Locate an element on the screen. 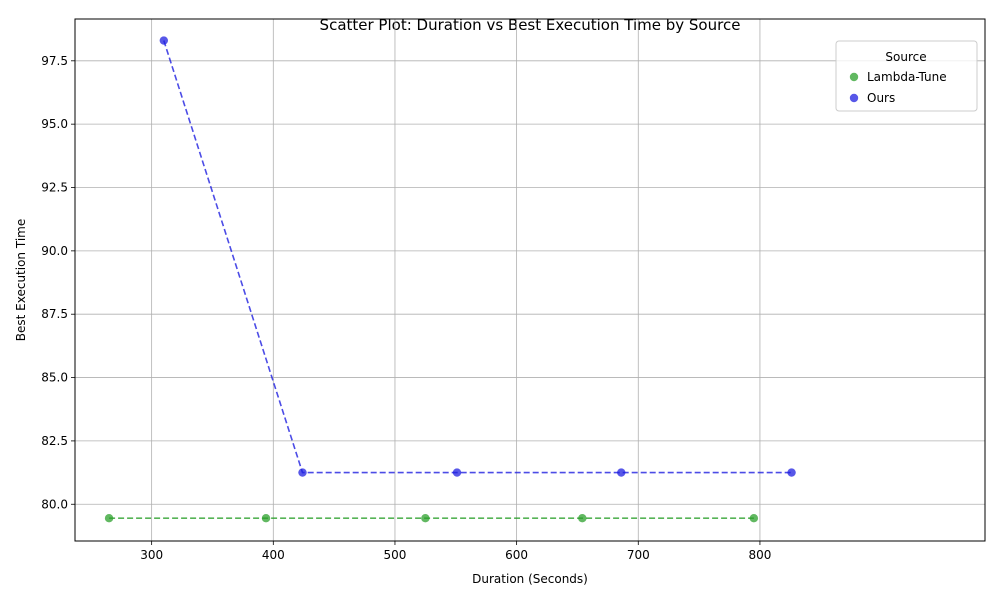 The width and height of the screenshot is (1000, 600). legend-box is located at coordinates (906, 76).